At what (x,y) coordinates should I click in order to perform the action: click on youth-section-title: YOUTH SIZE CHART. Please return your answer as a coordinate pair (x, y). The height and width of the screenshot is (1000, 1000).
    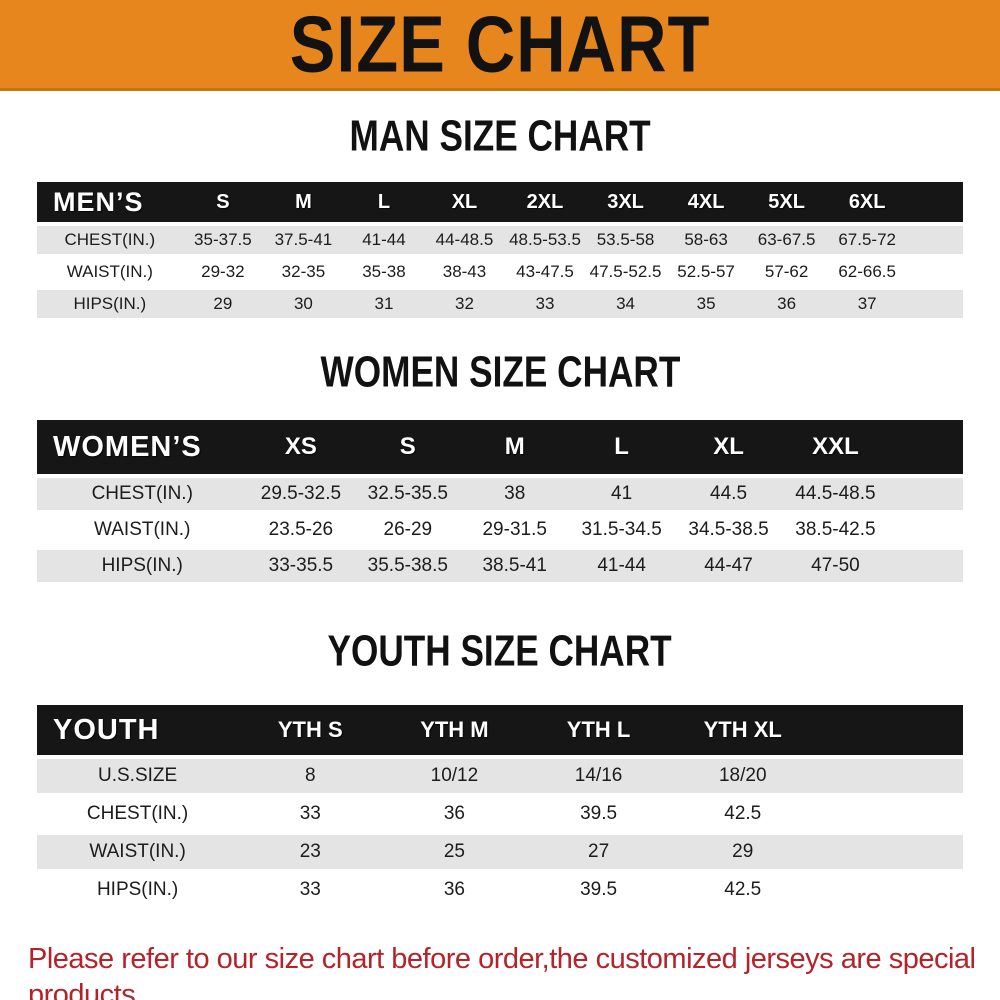
    Looking at the image, I should click on (500, 651).